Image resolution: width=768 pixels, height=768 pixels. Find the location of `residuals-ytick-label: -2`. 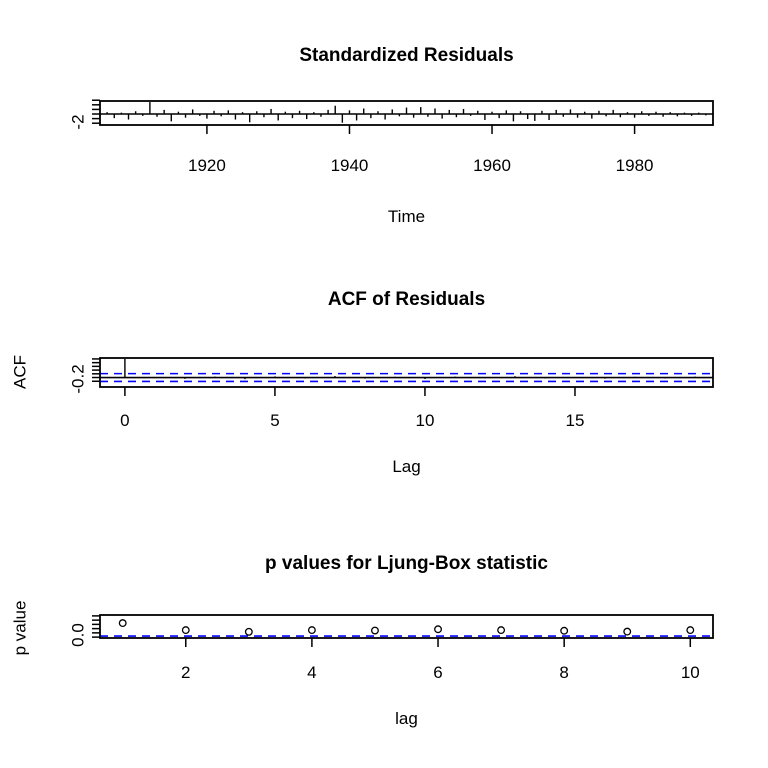

residuals-ytick-label: -2 is located at coordinates (78, 122).